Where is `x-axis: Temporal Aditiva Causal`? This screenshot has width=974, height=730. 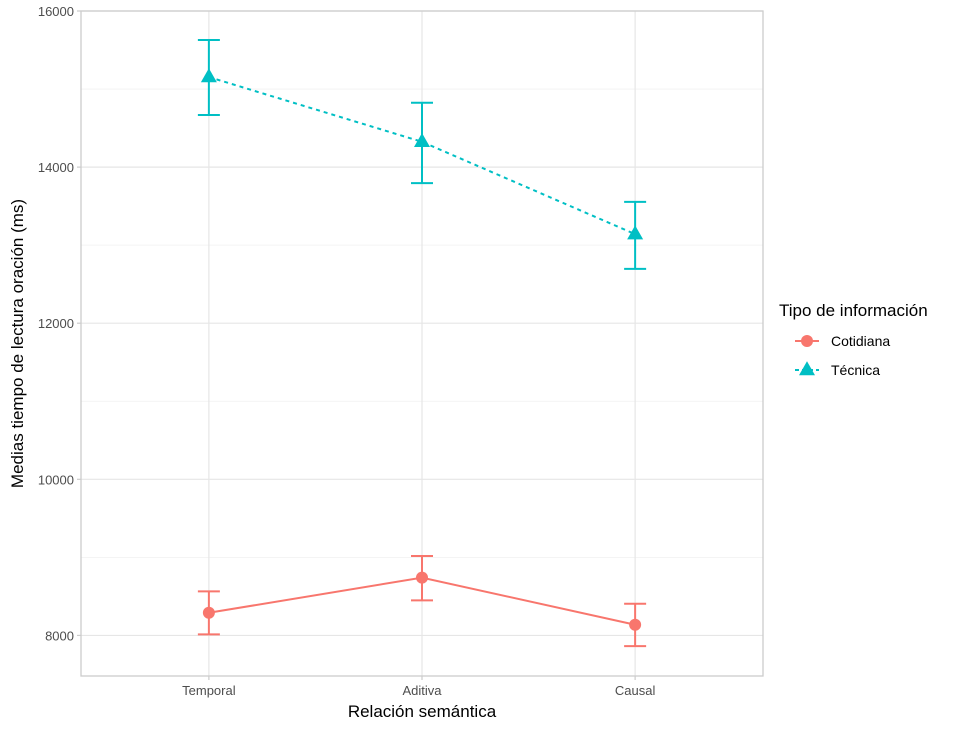
x-axis: Temporal Aditiva Causal is located at coordinates (418, 687).